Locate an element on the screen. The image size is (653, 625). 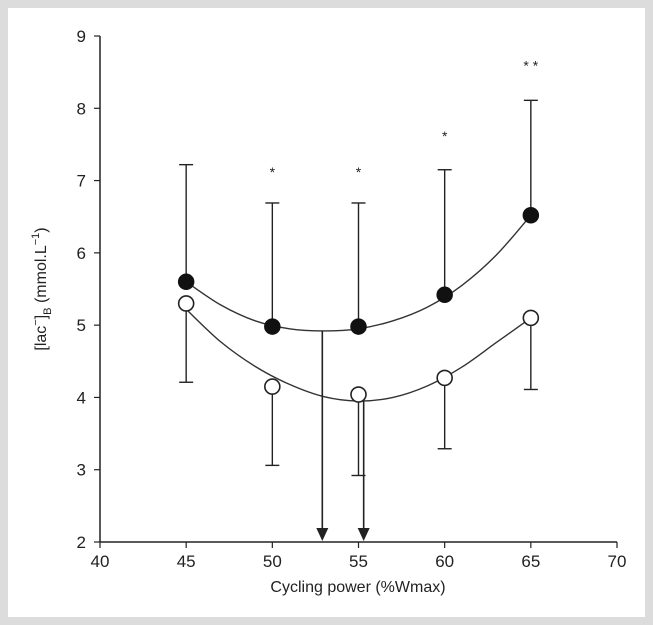
y-tick-label: 5 is located at coordinates (81, 325).